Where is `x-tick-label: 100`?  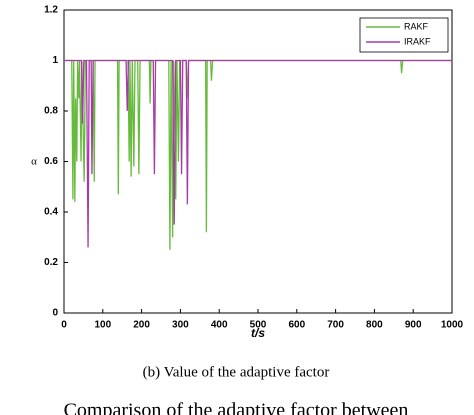
x-tick-label: 100 is located at coordinates (102, 325).